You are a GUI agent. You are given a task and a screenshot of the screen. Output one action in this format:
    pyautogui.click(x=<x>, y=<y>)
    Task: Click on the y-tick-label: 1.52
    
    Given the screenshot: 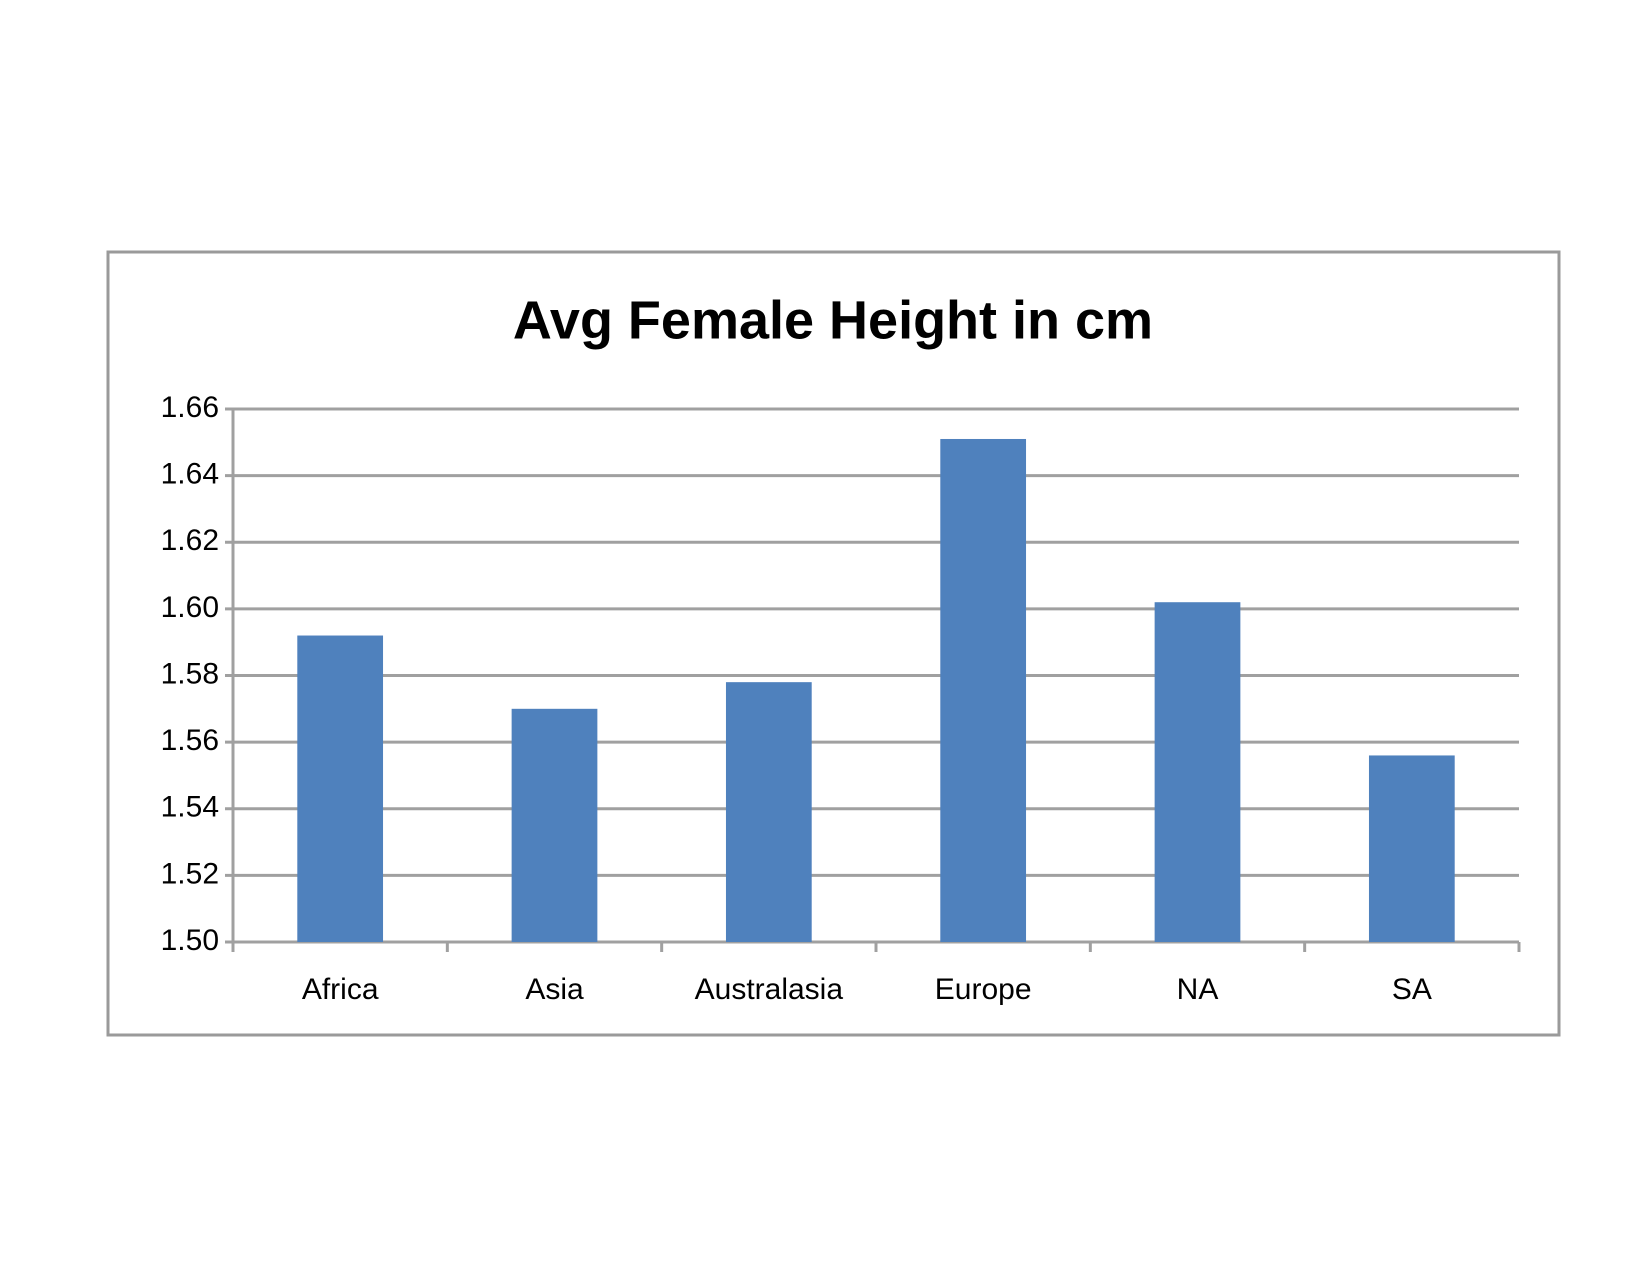 What is the action you would take?
    pyautogui.click(x=190, y=873)
    